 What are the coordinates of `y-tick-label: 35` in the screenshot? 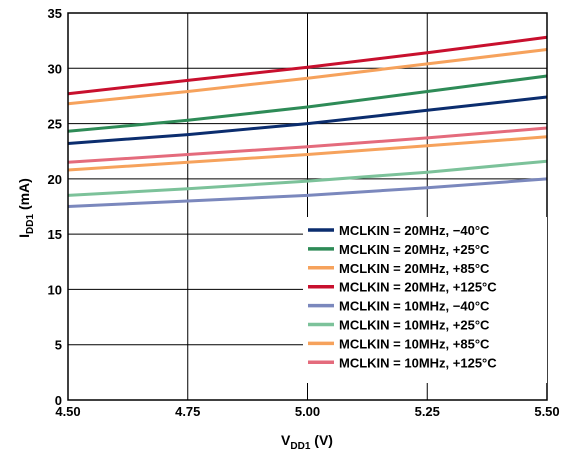 It's located at (55, 13).